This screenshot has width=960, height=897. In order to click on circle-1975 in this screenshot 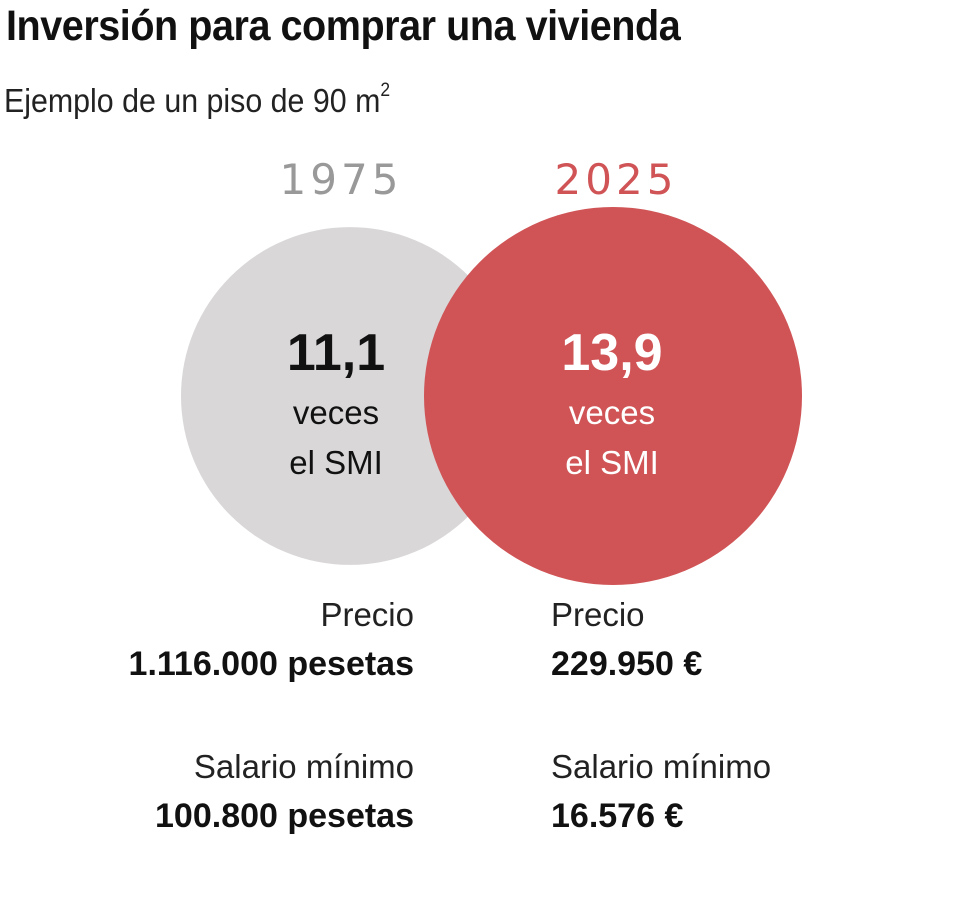, I will do `click(350, 396)`.